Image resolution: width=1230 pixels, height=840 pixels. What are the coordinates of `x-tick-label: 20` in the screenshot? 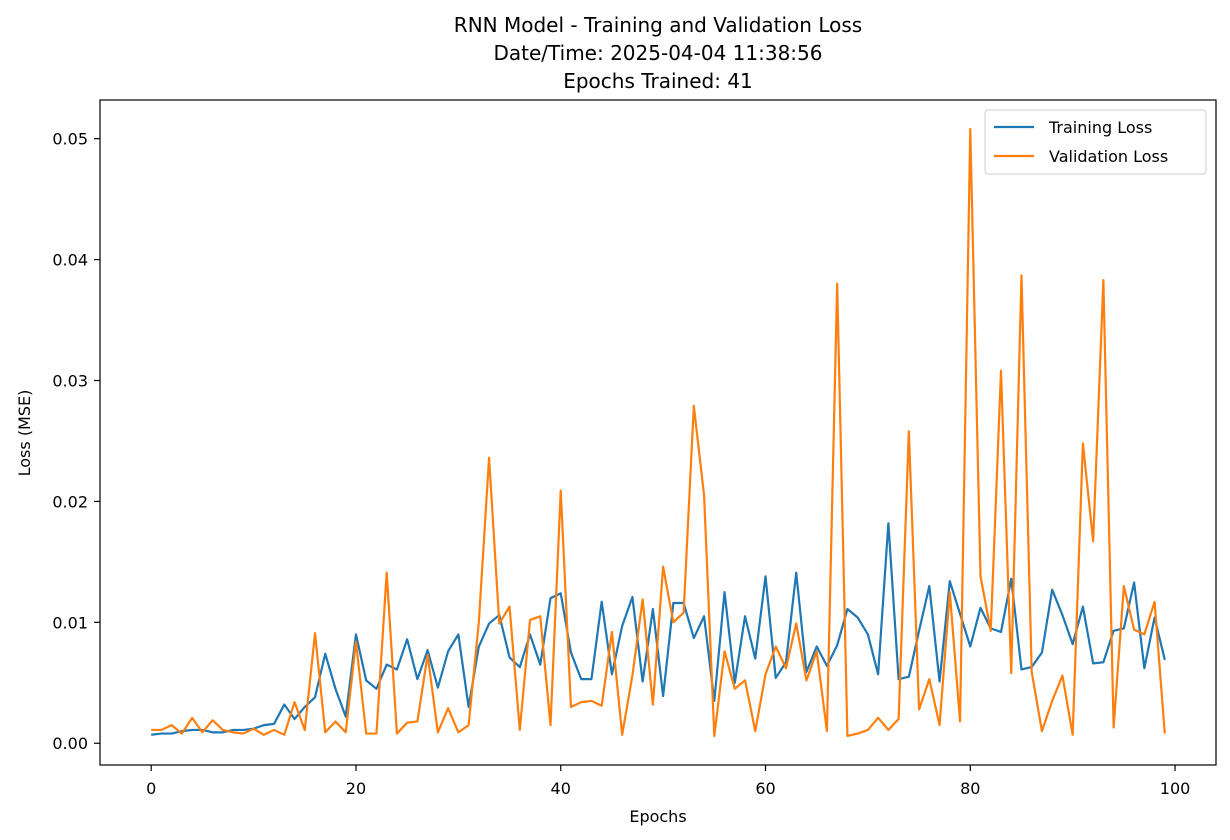 It's located at (356, 788).